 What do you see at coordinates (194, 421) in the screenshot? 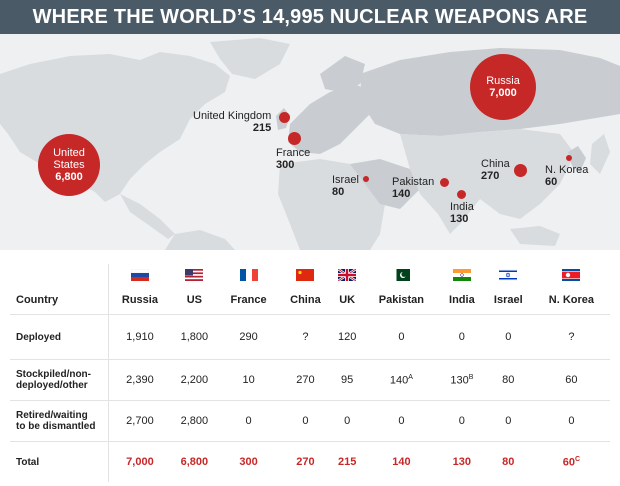
I see `table-cell: 2,800` at bounding box center [194, 421].